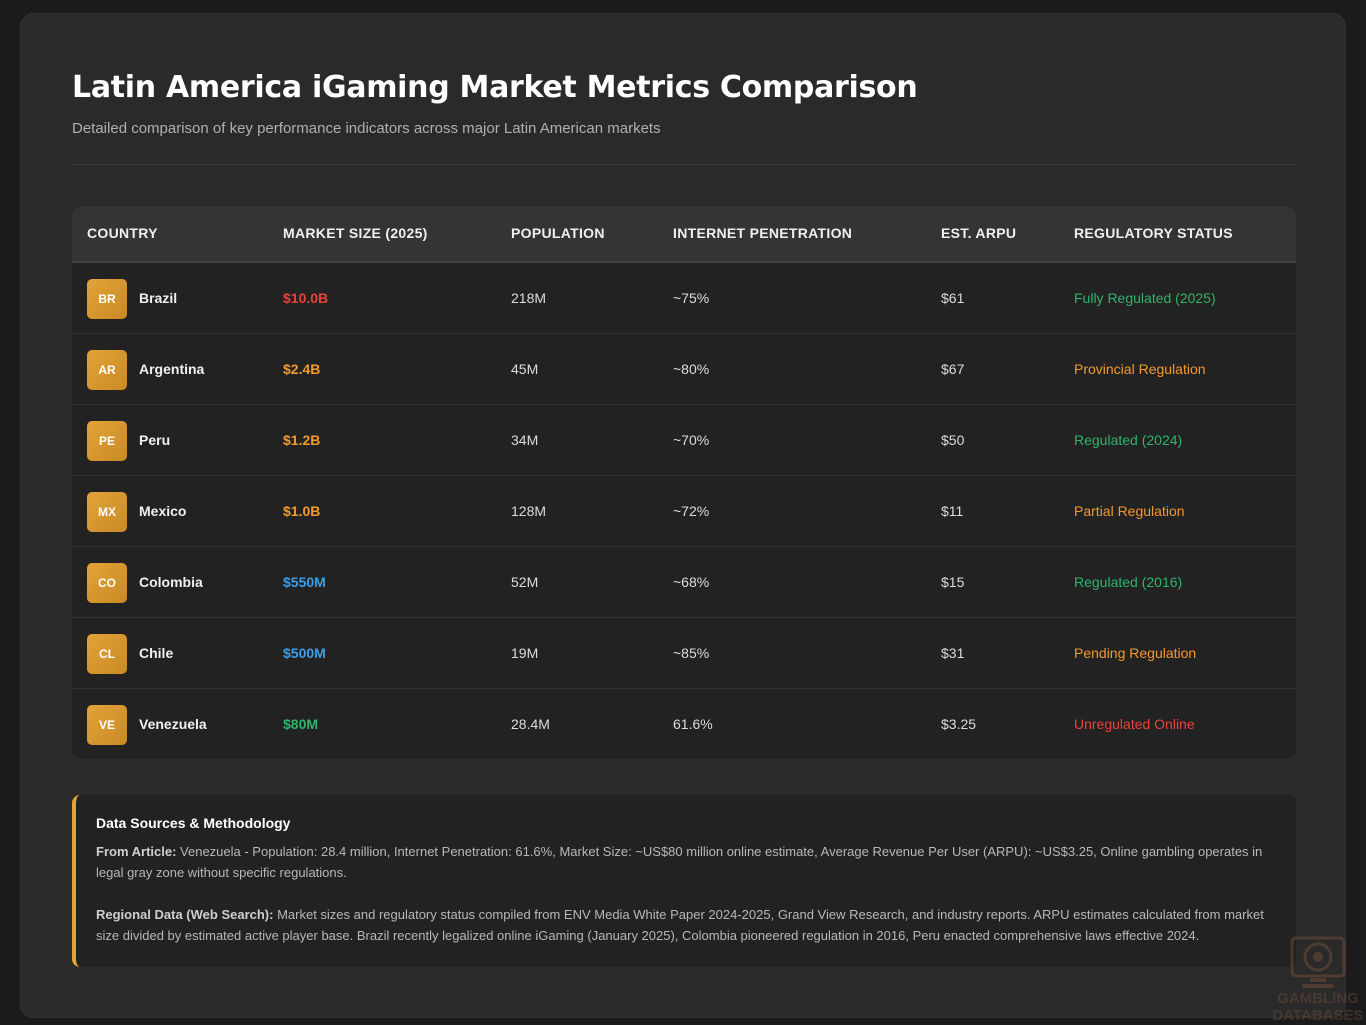 This screenshot has width=1366, height=1025. What do you see at coordinates (107, 441) in the screenshot?
I see `country-code-badge: PE` at bounding box center [107, 441].